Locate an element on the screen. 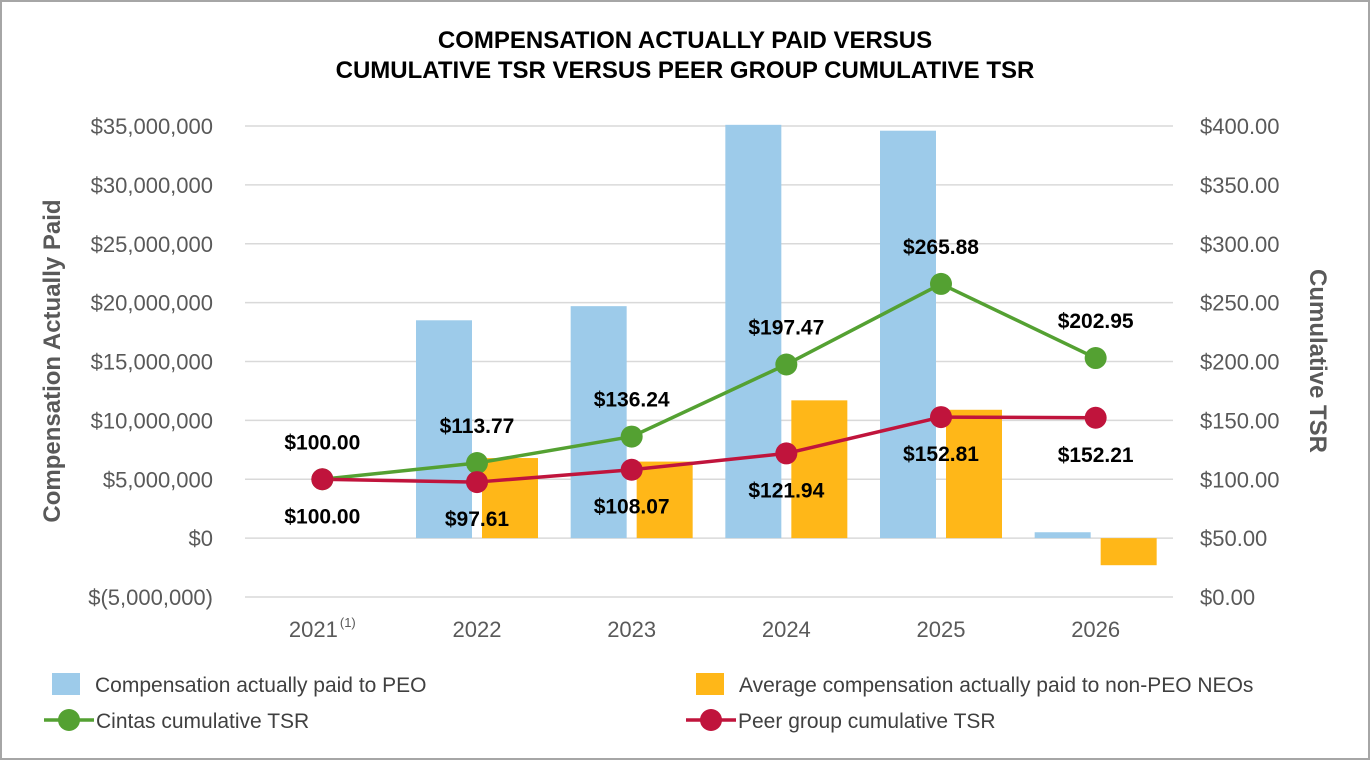  cintas-tsr-point-2025 is located at coordinates (941, 283).